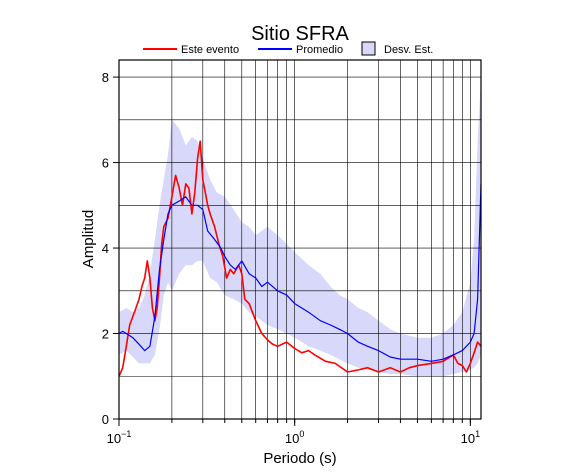  I want to click on x-tick-label: 10⁻¹, so click(119, 437).